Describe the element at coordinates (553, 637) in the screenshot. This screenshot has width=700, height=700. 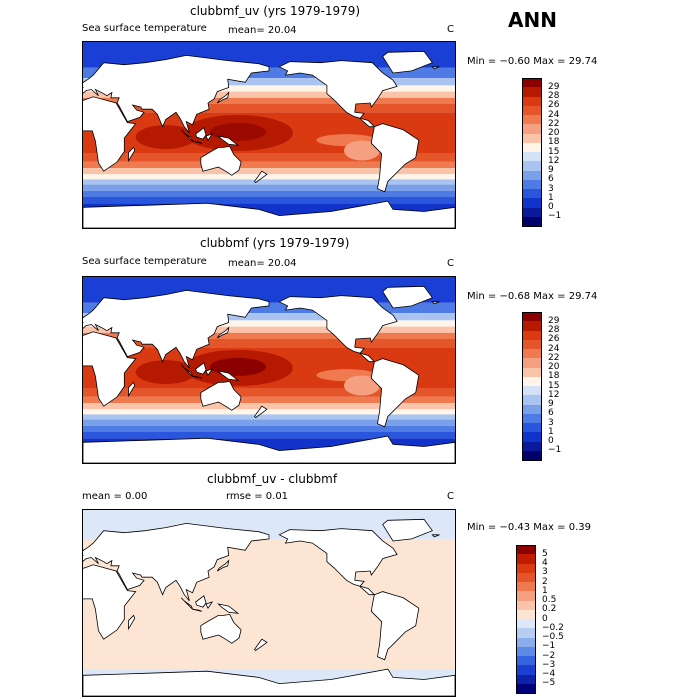
I see `colorbar-tick-label: −0.5` at that location.